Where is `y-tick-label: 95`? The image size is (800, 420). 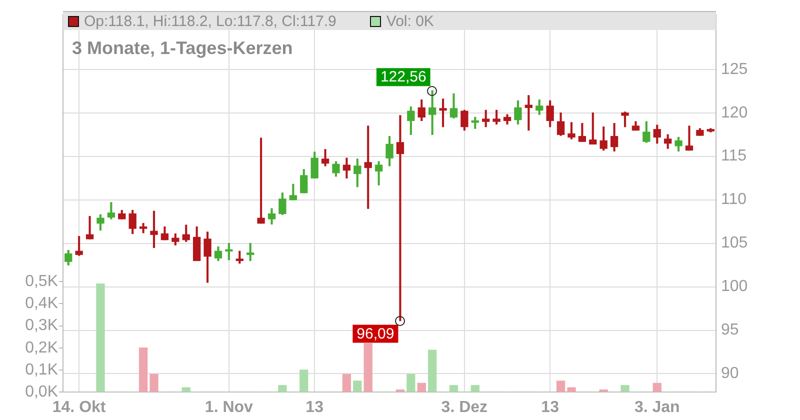 y-tick-label: 95 is located at coordinates (730, 330).